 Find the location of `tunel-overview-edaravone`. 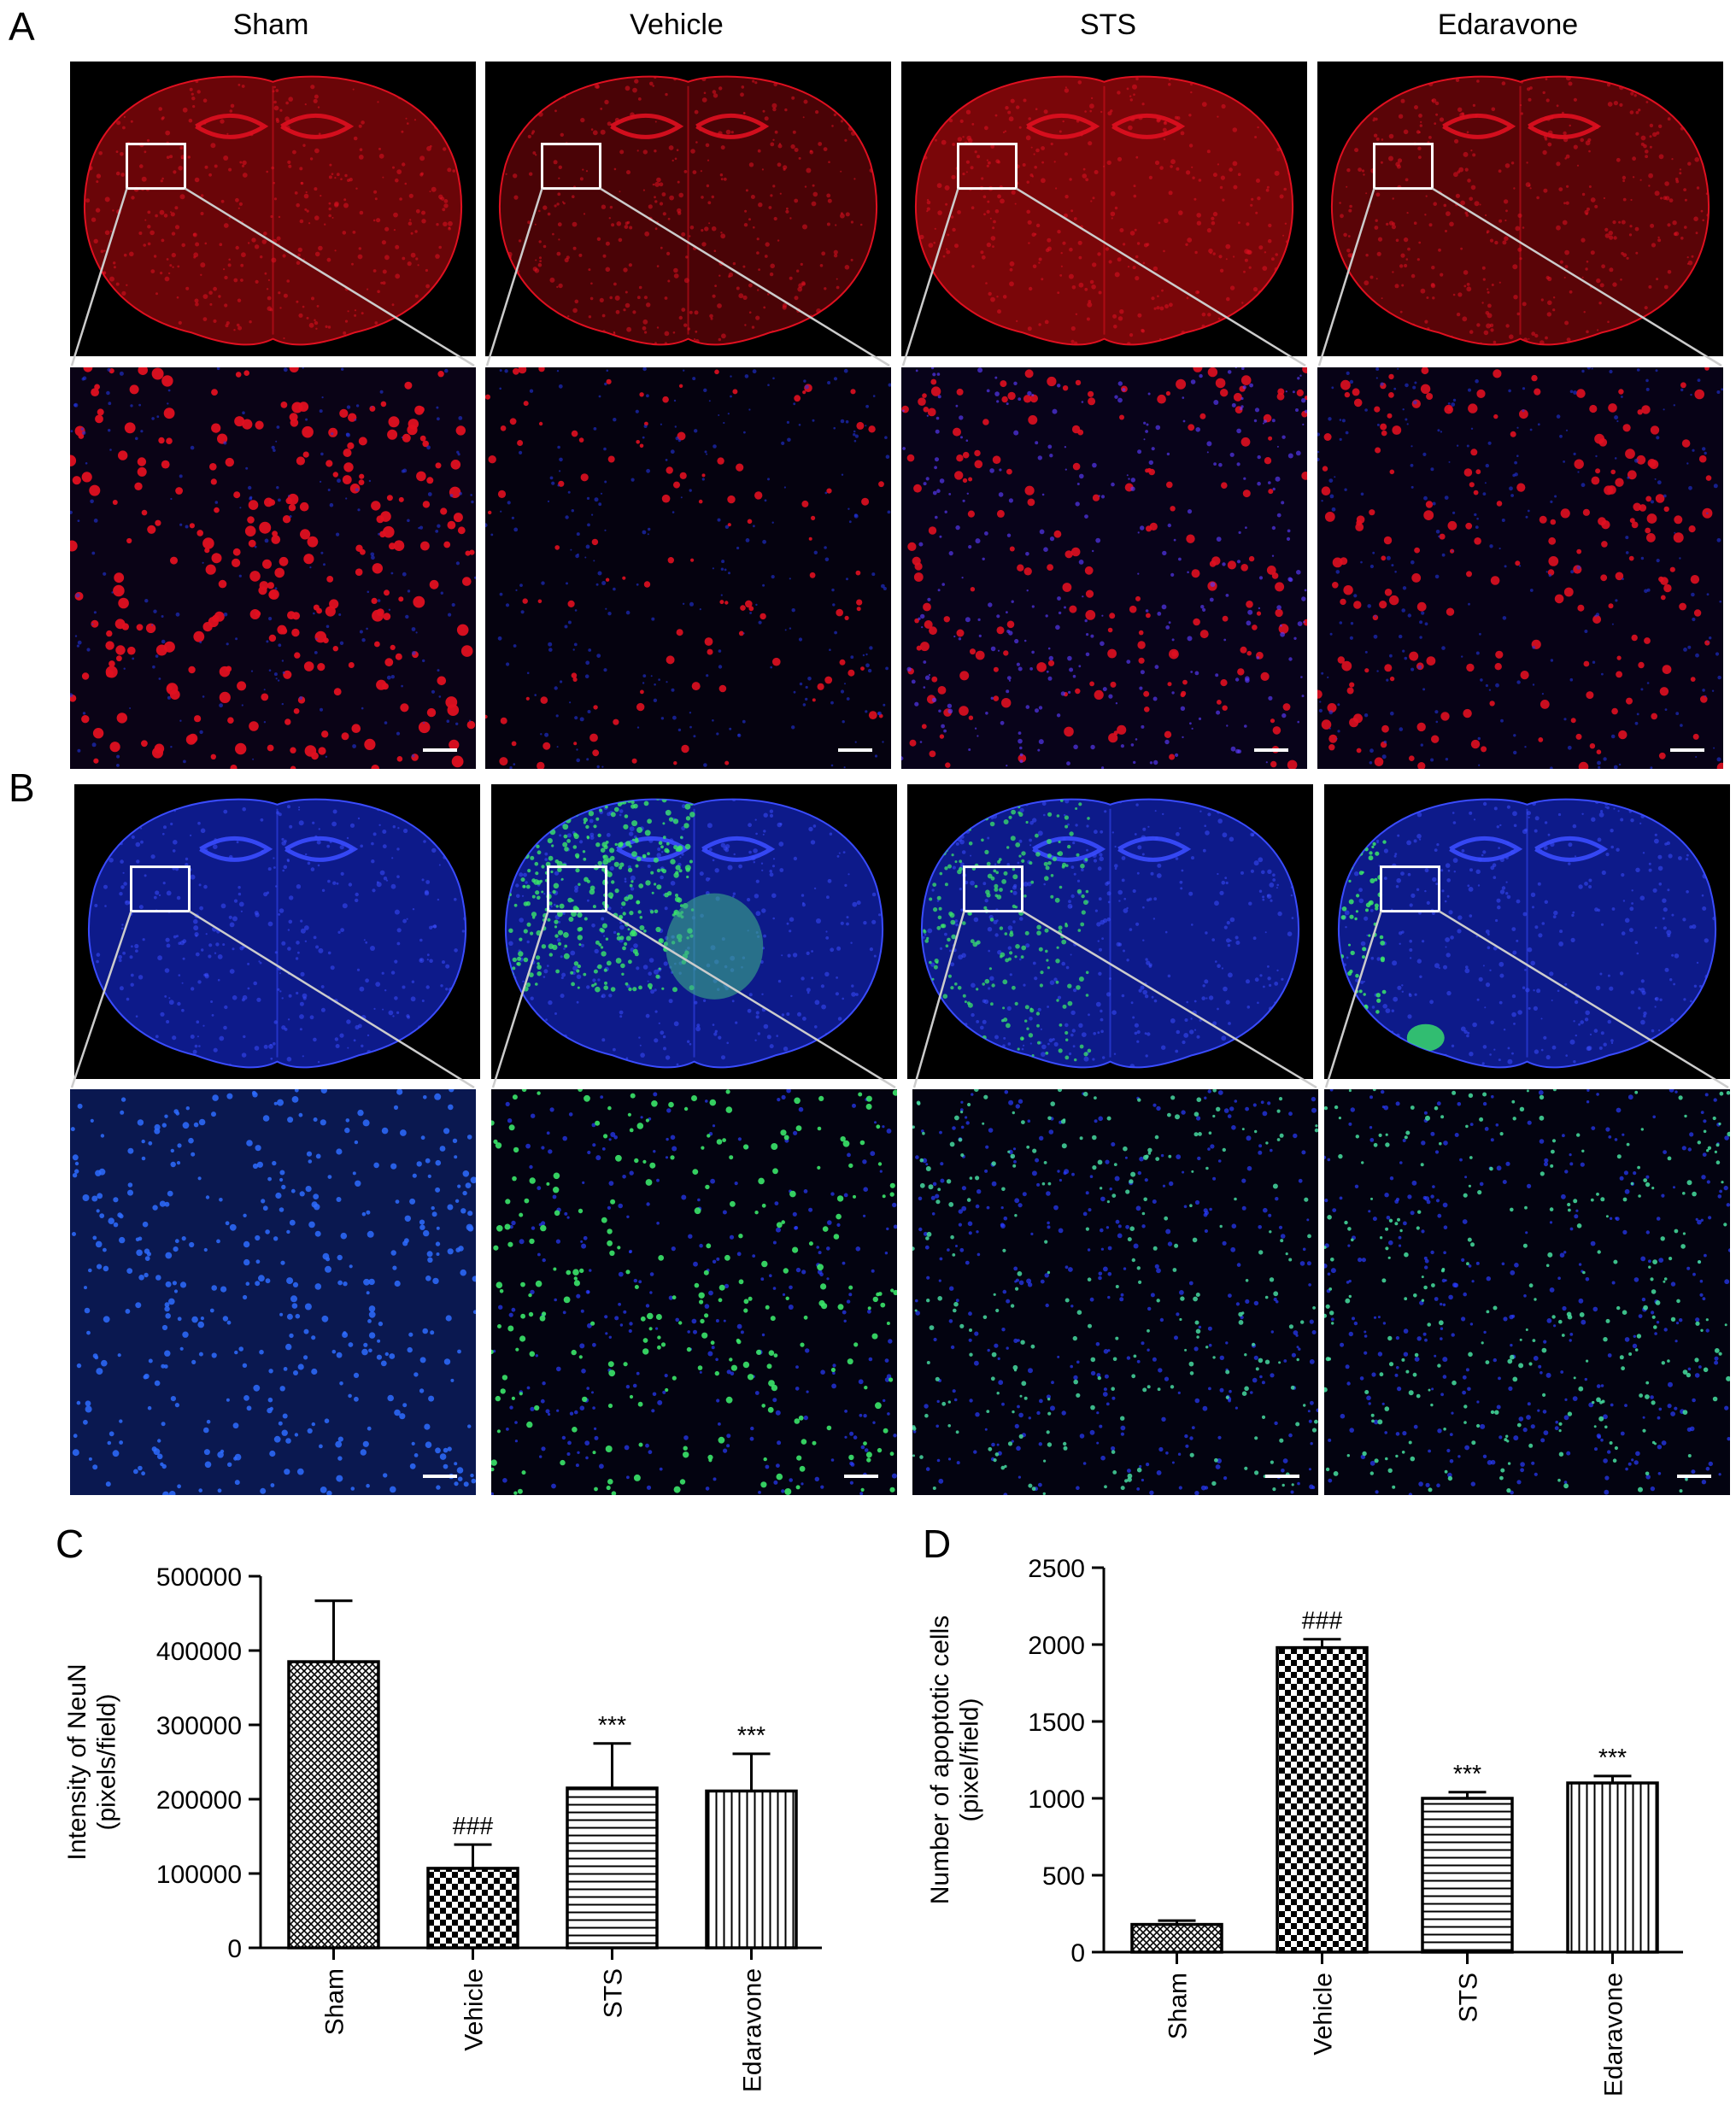

tunel-overview-edaravone is located at coordinates (1527, 931).